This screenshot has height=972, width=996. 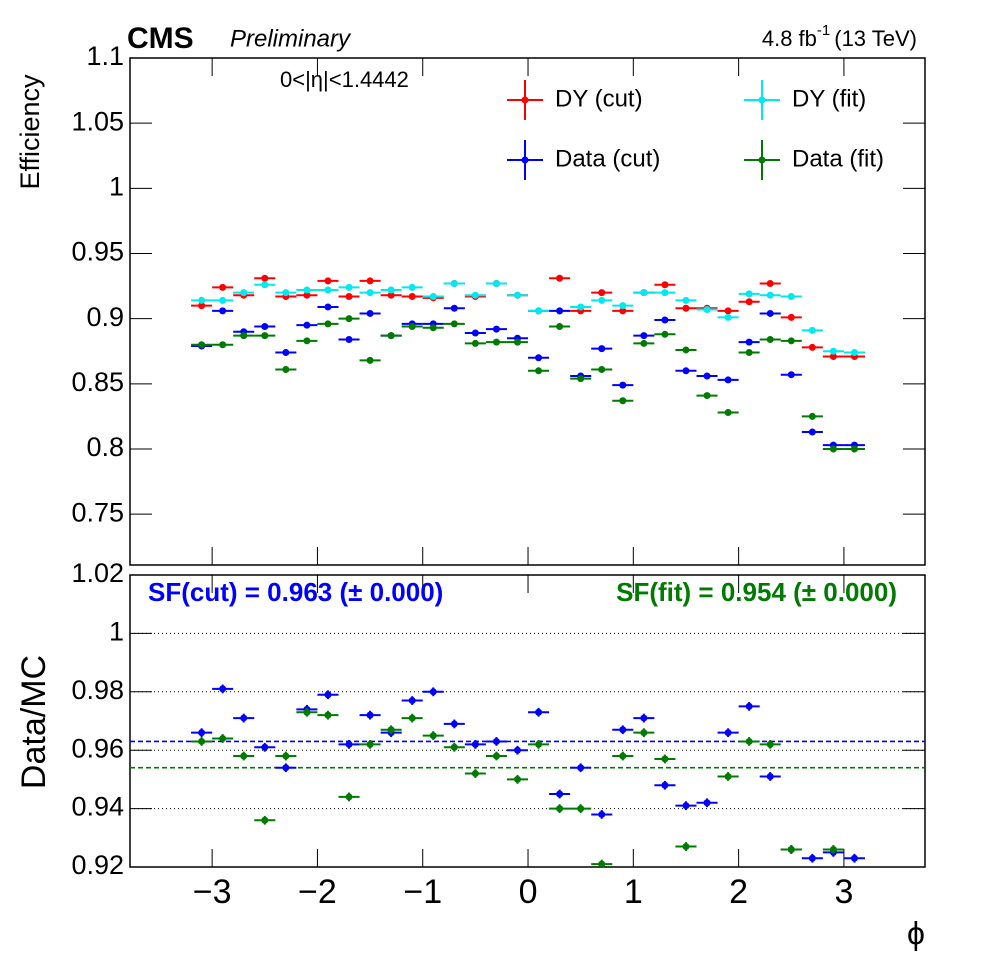 What do you see at coordinates (789, 38) in the screenshot?
I see `lumi-text: 4.8 fb` at bounding box center [789, 38].